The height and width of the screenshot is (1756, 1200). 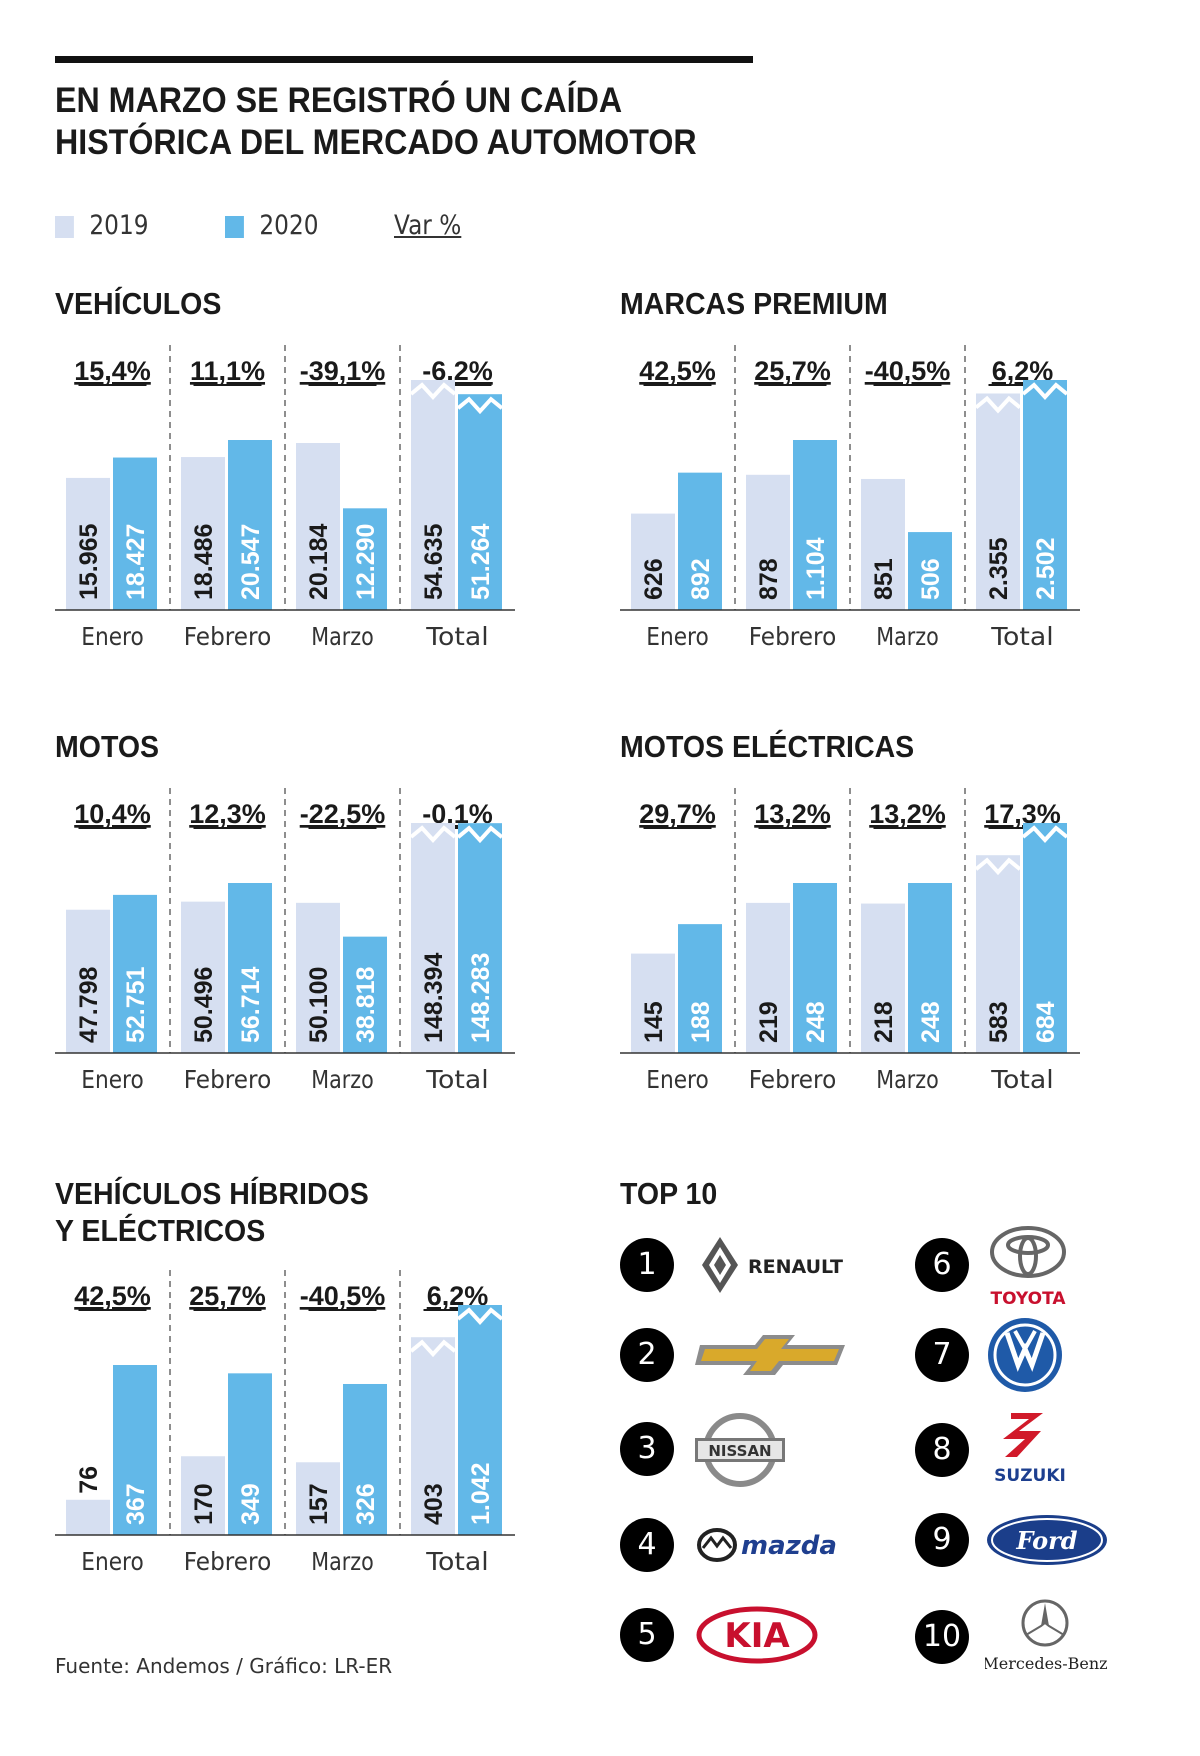 I want to click on rank-badge: 5, so click(x=647, y=1635).